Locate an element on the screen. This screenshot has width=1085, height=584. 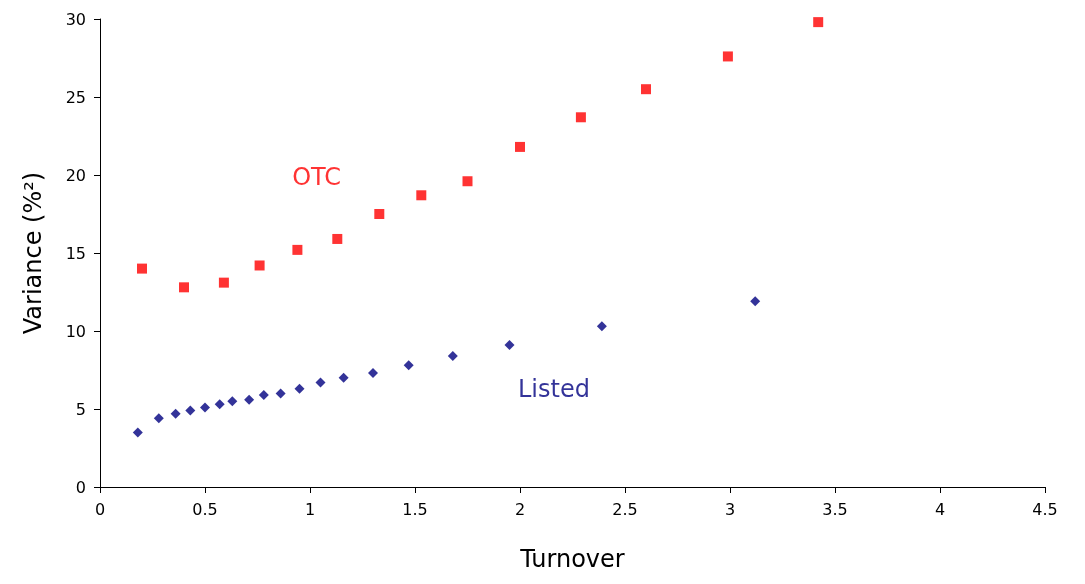
x-tick-label: 2 is located at coordinates (520, 509).